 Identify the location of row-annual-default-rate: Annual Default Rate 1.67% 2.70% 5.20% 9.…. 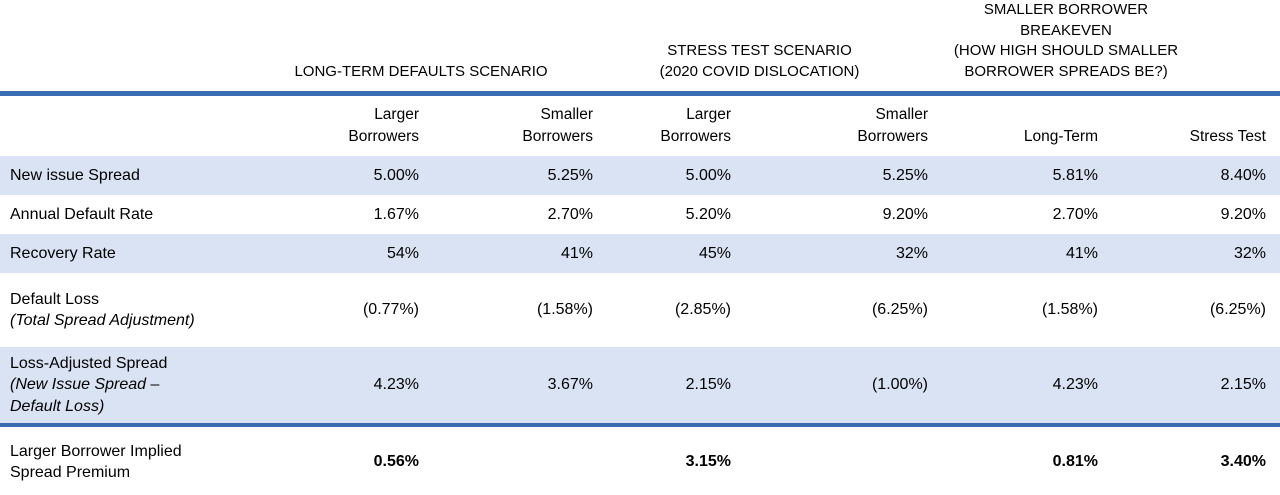
(640, 214).